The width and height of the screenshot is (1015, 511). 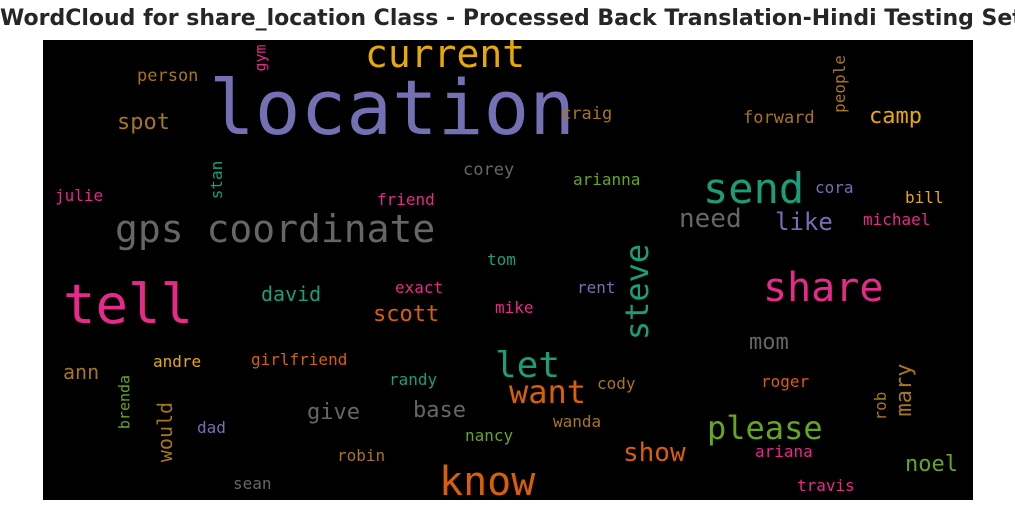 What do you see at coordinates (489, 435) in the screenshot?
I see `word-nancy: nancy` at bounding box center [489, 435].